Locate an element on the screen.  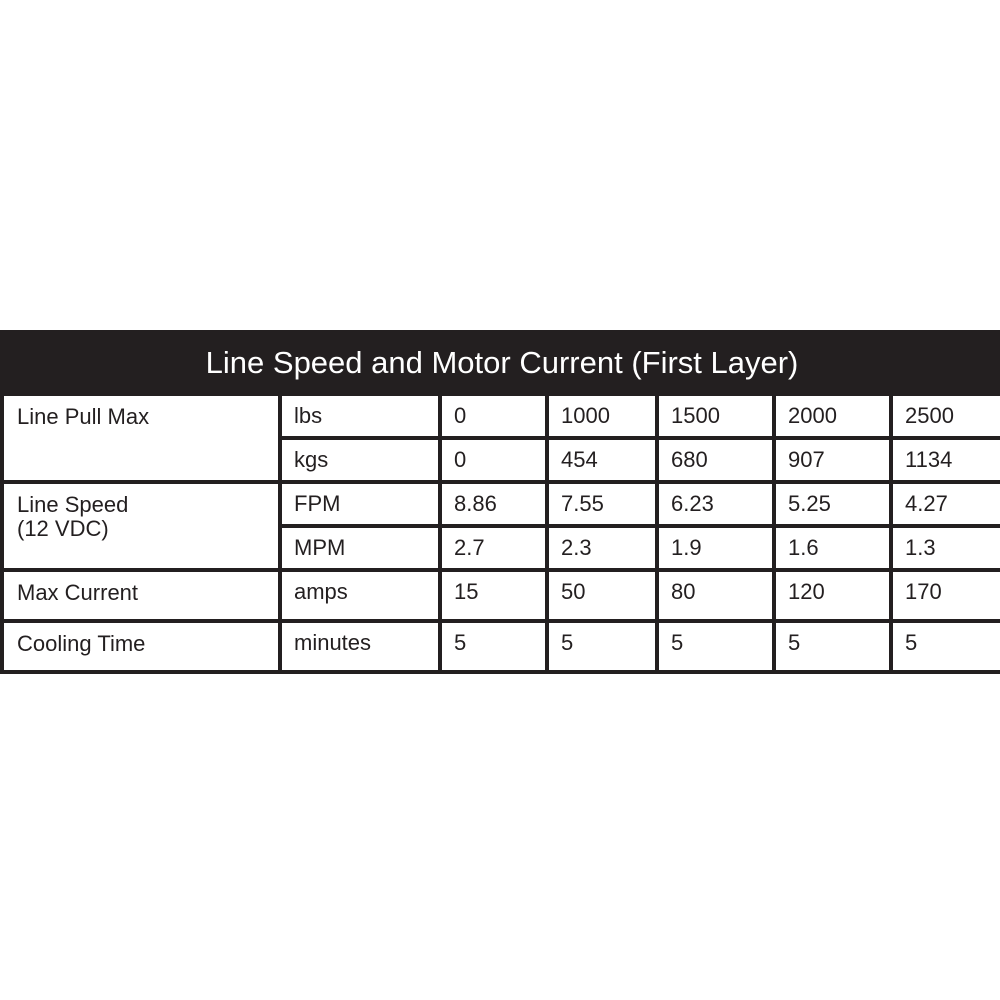
table-row: Line Pull Max lbs 0 1000 1500 2000 2500 is located at coordinates (500, 438).